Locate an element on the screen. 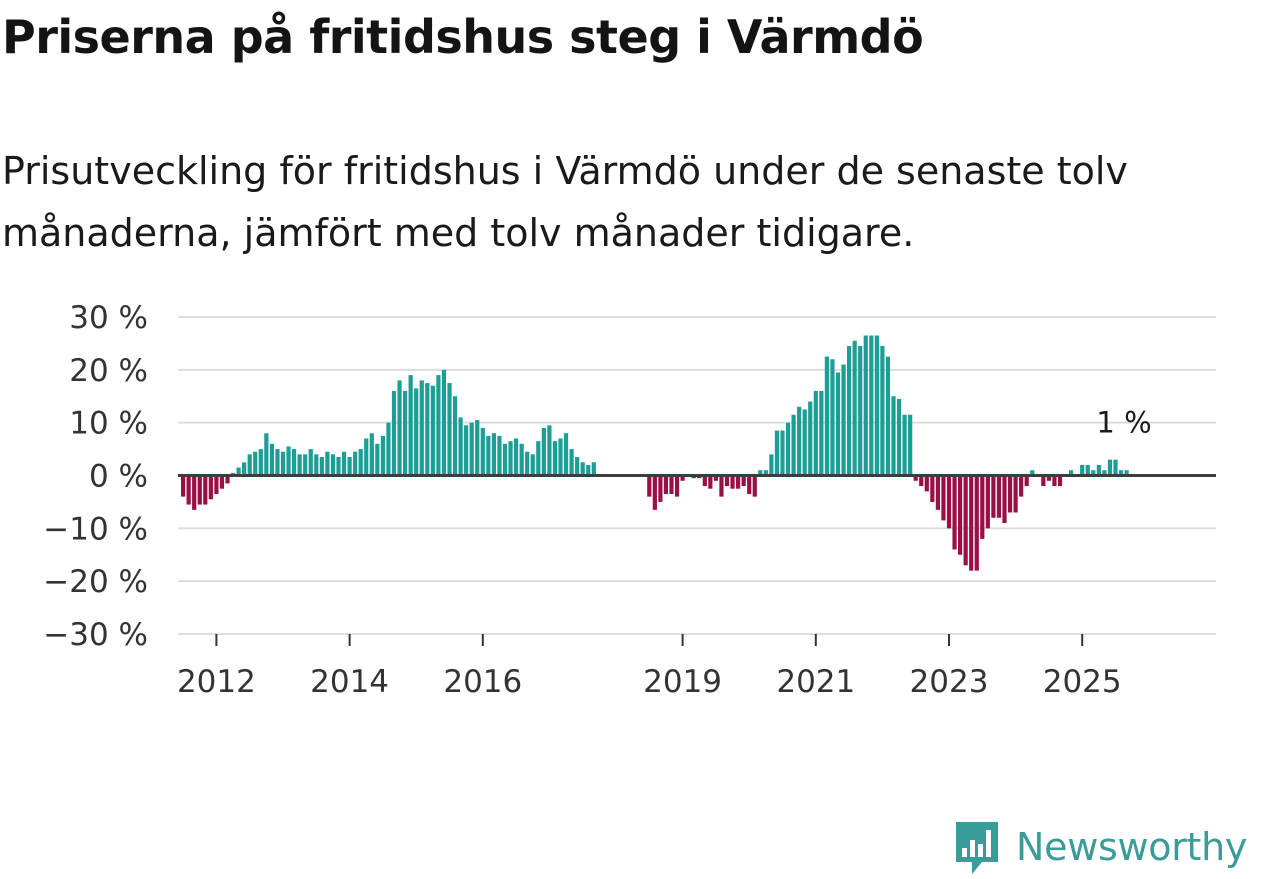  y-tick-label: 20 % is located at coordinates (108, 371).